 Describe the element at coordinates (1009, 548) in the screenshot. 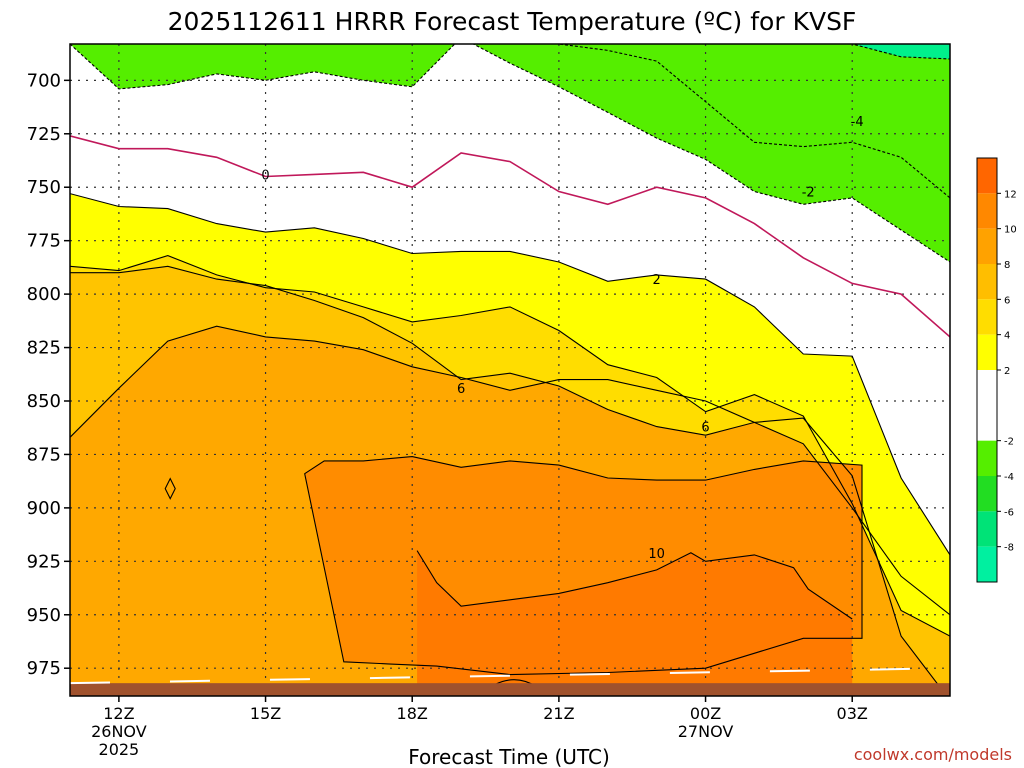

I see `legend-label: -8` at that location.